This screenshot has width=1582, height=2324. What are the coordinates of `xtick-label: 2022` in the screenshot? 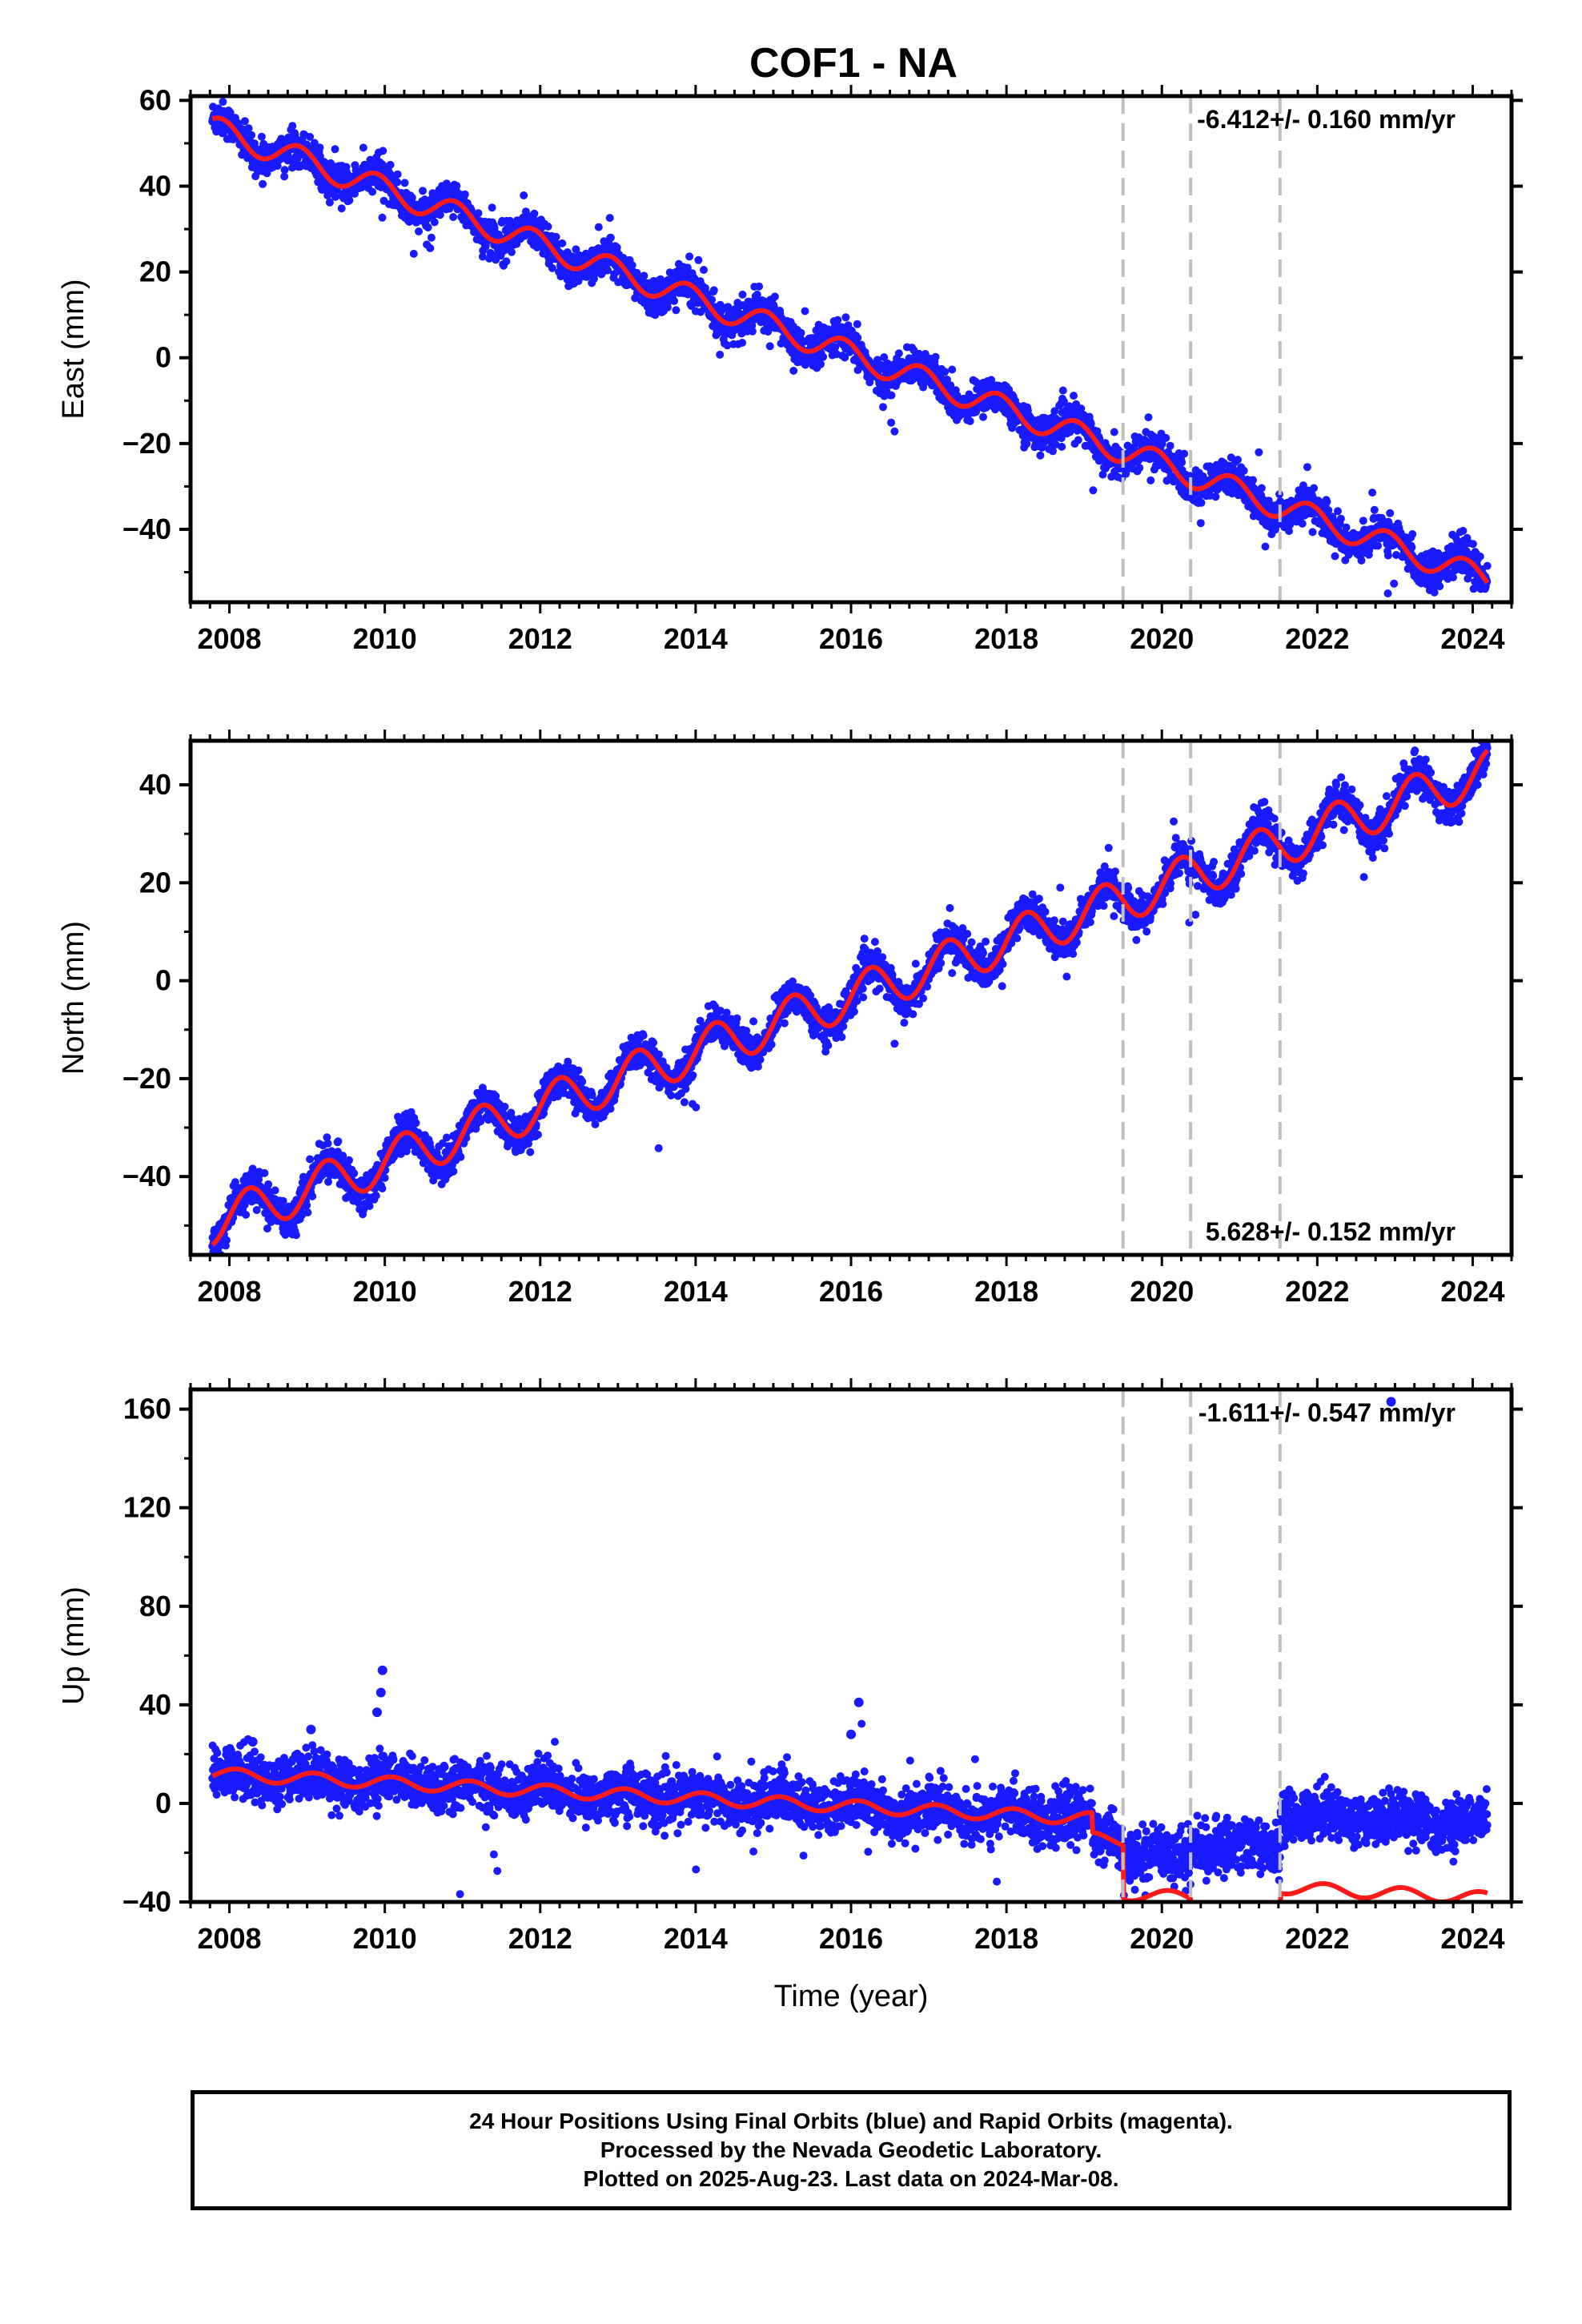 It's located at (1317, 638).